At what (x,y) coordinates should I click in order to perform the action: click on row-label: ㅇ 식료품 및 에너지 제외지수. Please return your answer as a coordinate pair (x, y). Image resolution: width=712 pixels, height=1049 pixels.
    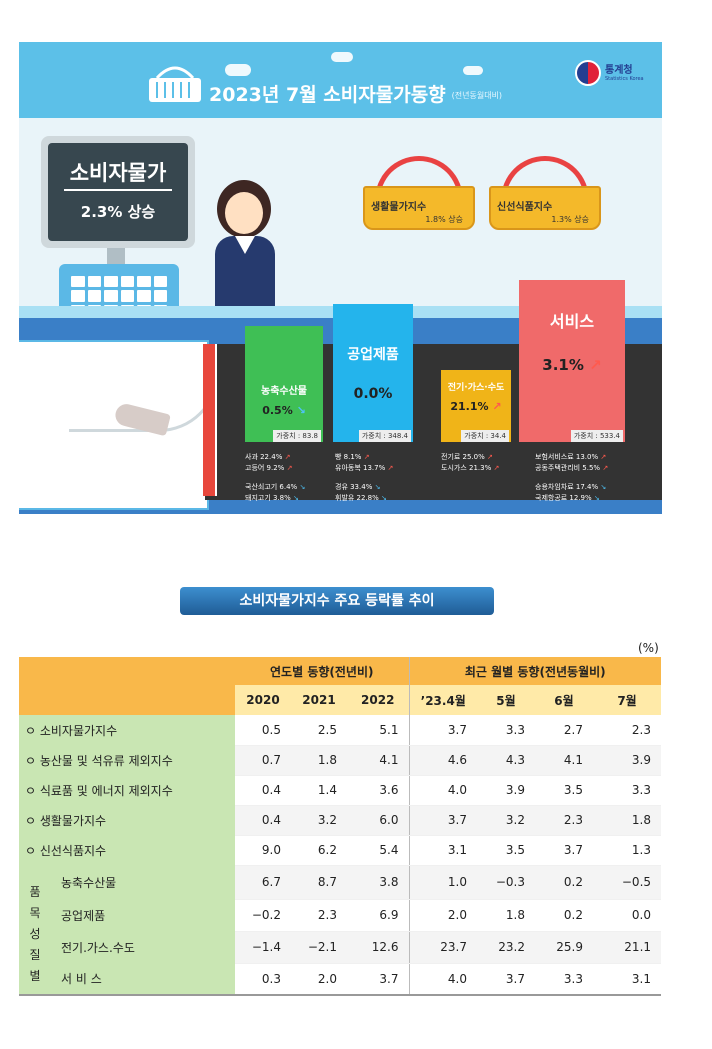
    Looking at the image, I should click on (127, 790).